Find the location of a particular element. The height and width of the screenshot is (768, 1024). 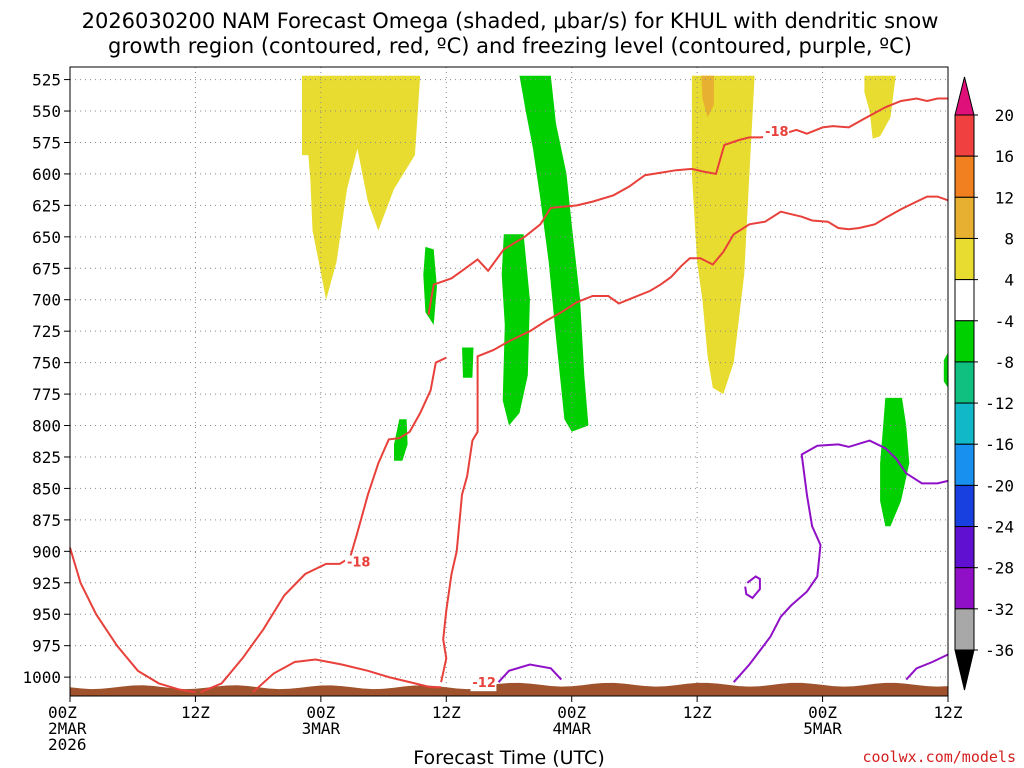

colorbar-top-arrow is located at coordinates (964, 96).